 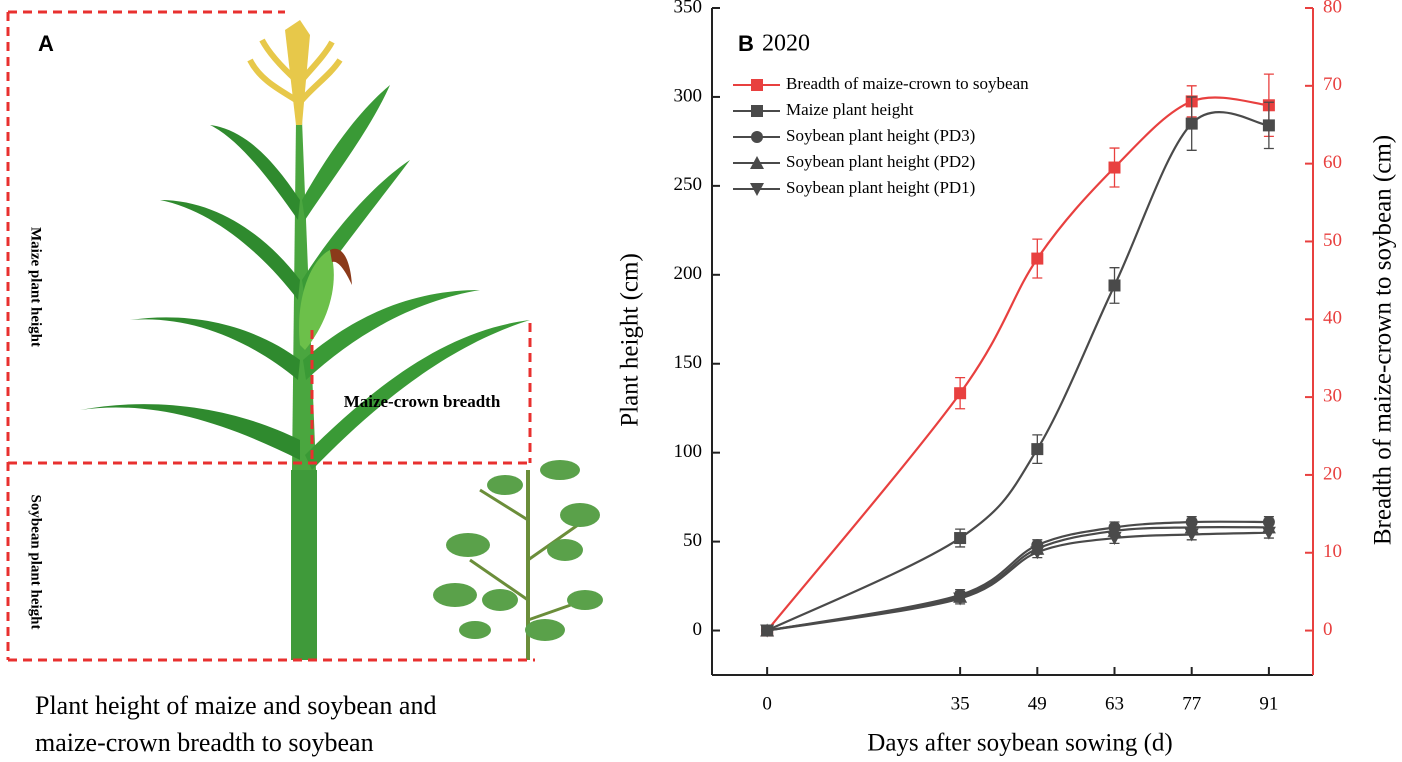 What do you see at coordinates (1332, 84) in the screenshot?
I see `y2-tick-label: 70` at bounding box center [1332, 84].